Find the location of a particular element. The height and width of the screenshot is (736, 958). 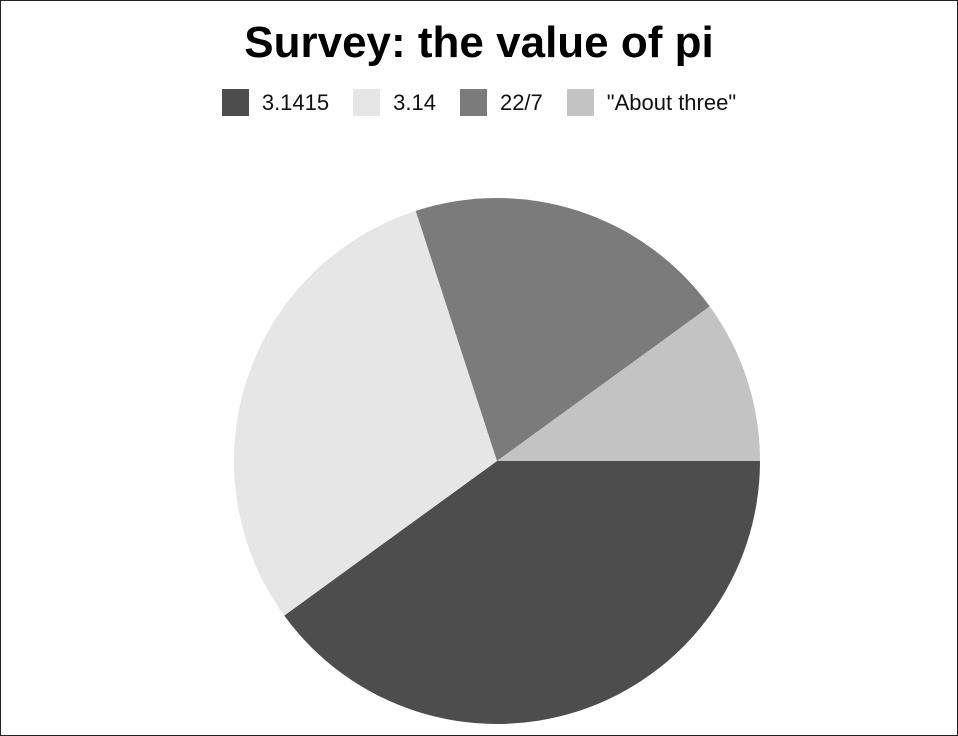

legend-label-2: 3.14 is located at coordinates (414, 102).